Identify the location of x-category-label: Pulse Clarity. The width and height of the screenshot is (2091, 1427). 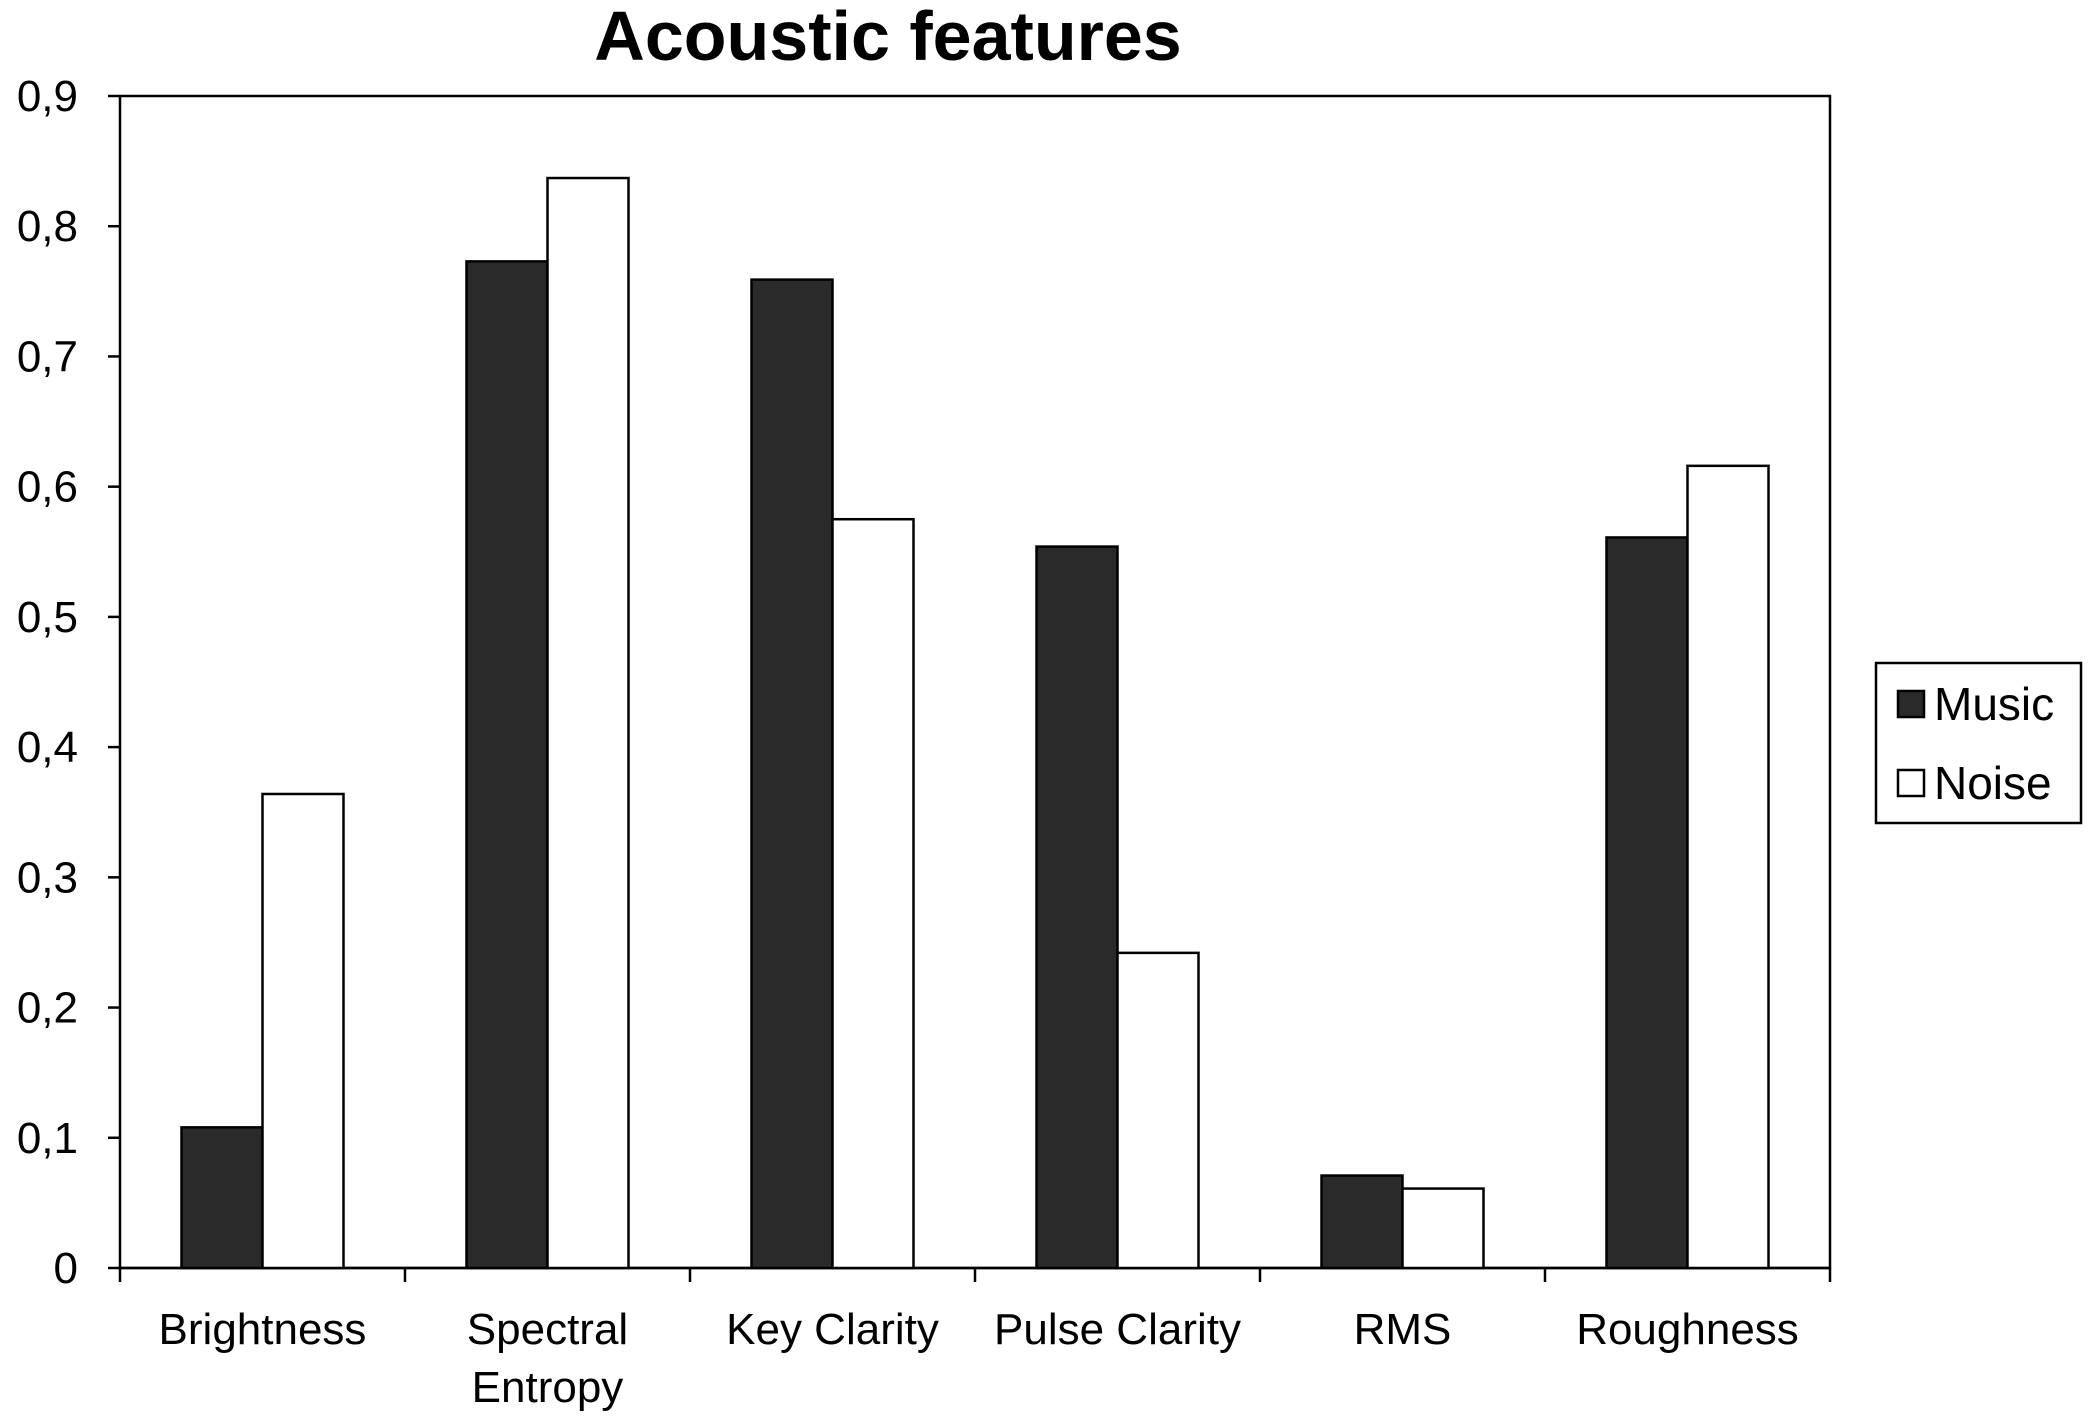
(1117, 1329).